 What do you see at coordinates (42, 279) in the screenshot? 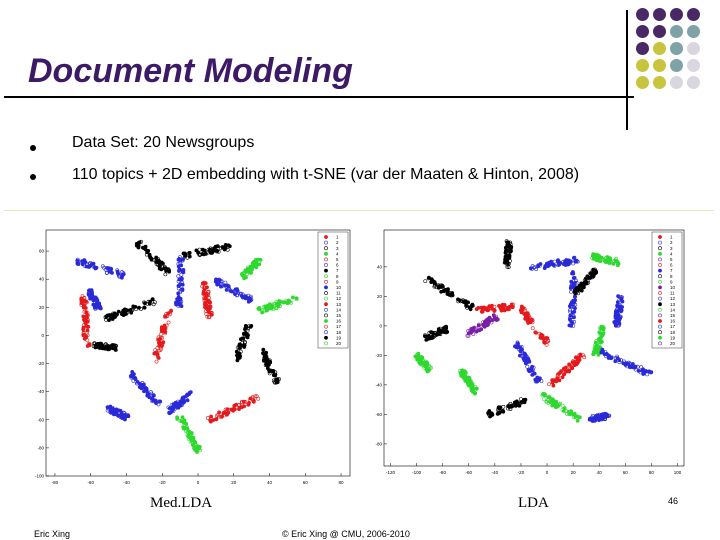
I see `y-tick-label: 40` at bounding box center [42, 279].